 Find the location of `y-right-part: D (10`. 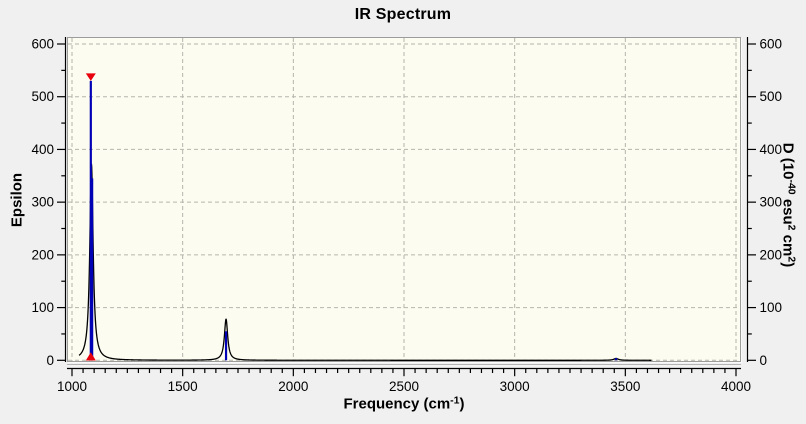

y-right-part: D (10 is located at coordinates (788, 161).